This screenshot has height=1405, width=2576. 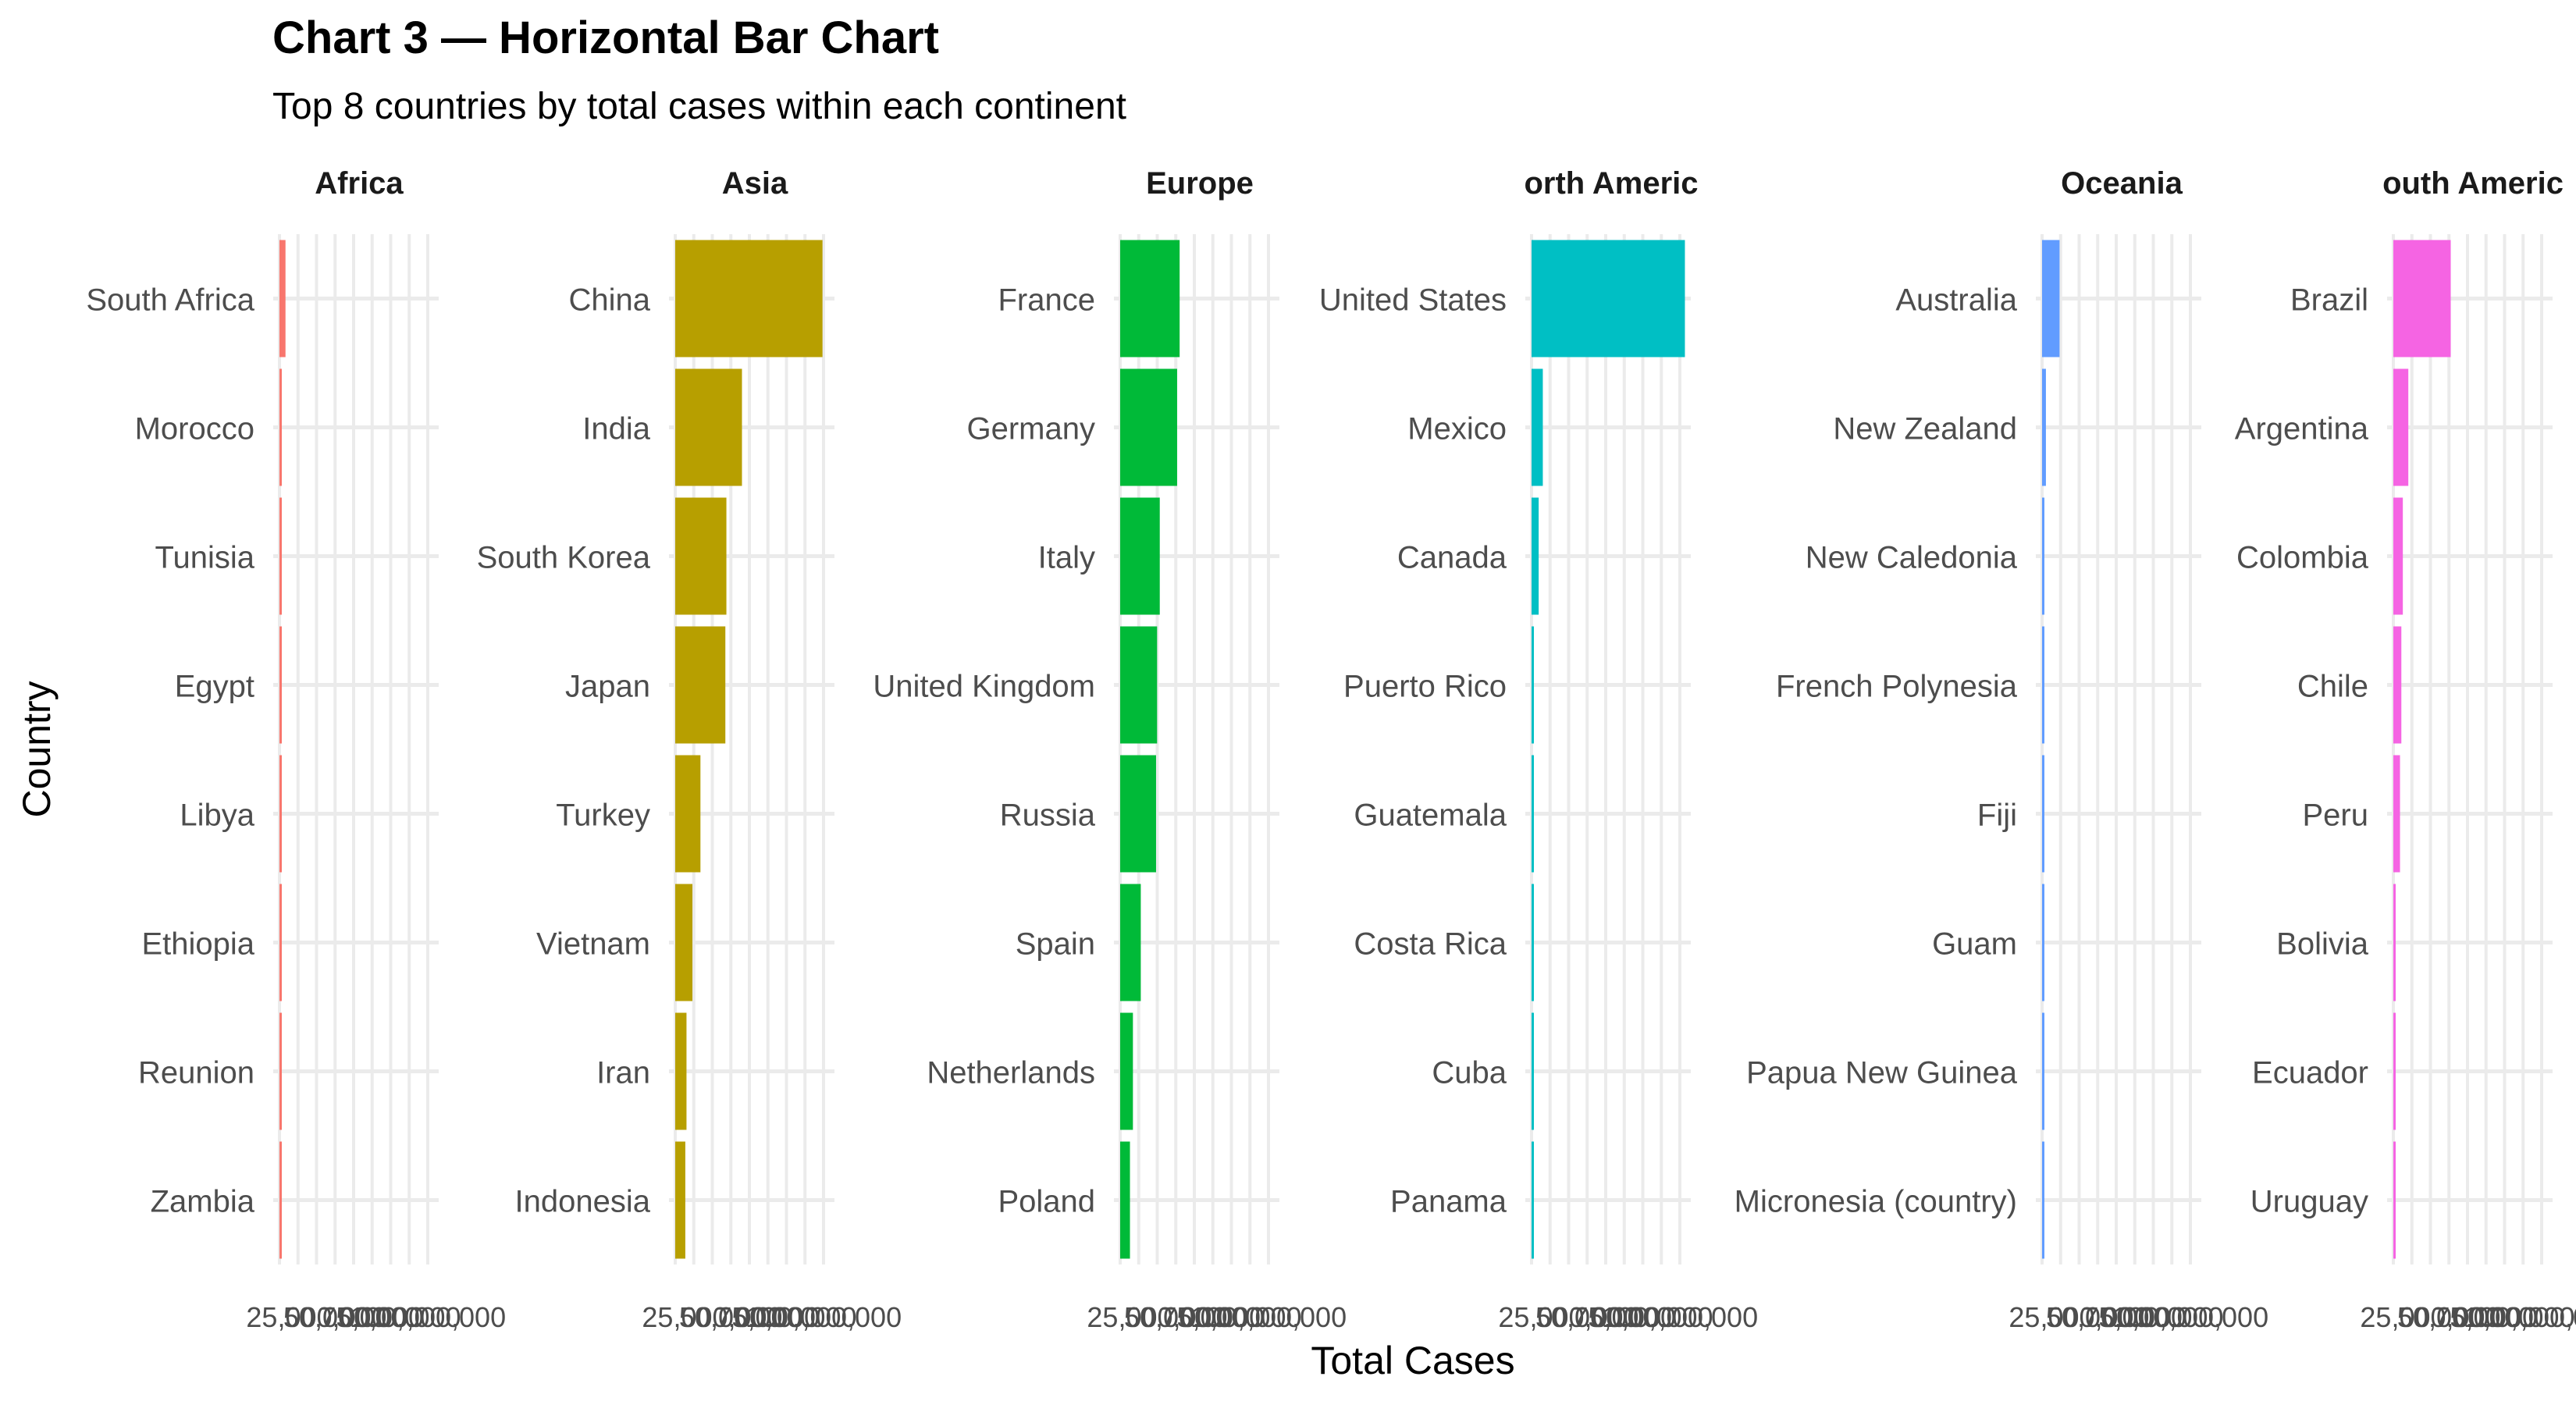 What do you see at coordinates (1066, 558) in the screenshot?
I see `category-label: Italy` at bounding box center [1066, 558].